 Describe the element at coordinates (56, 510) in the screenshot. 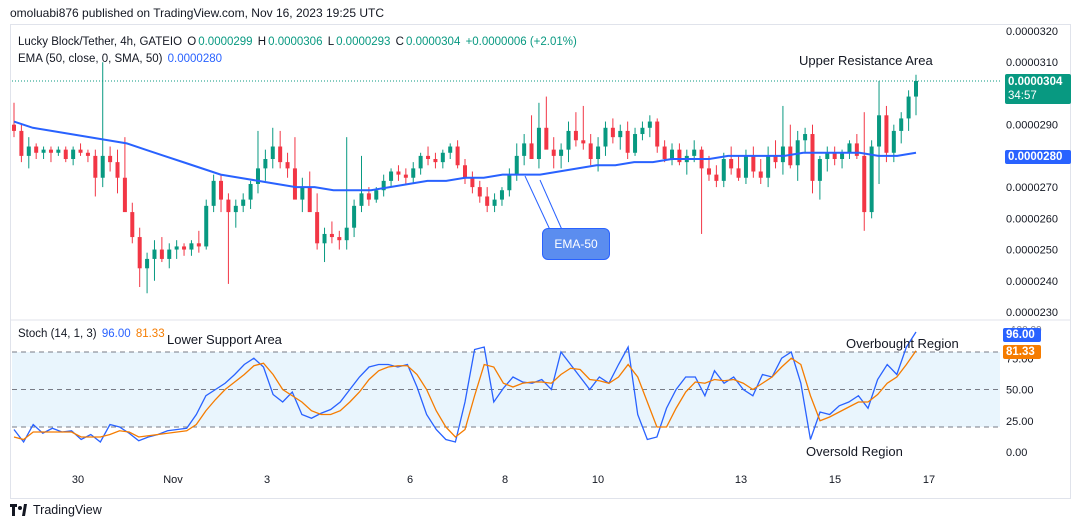

I see `footer-brand: TradingView` at that location.